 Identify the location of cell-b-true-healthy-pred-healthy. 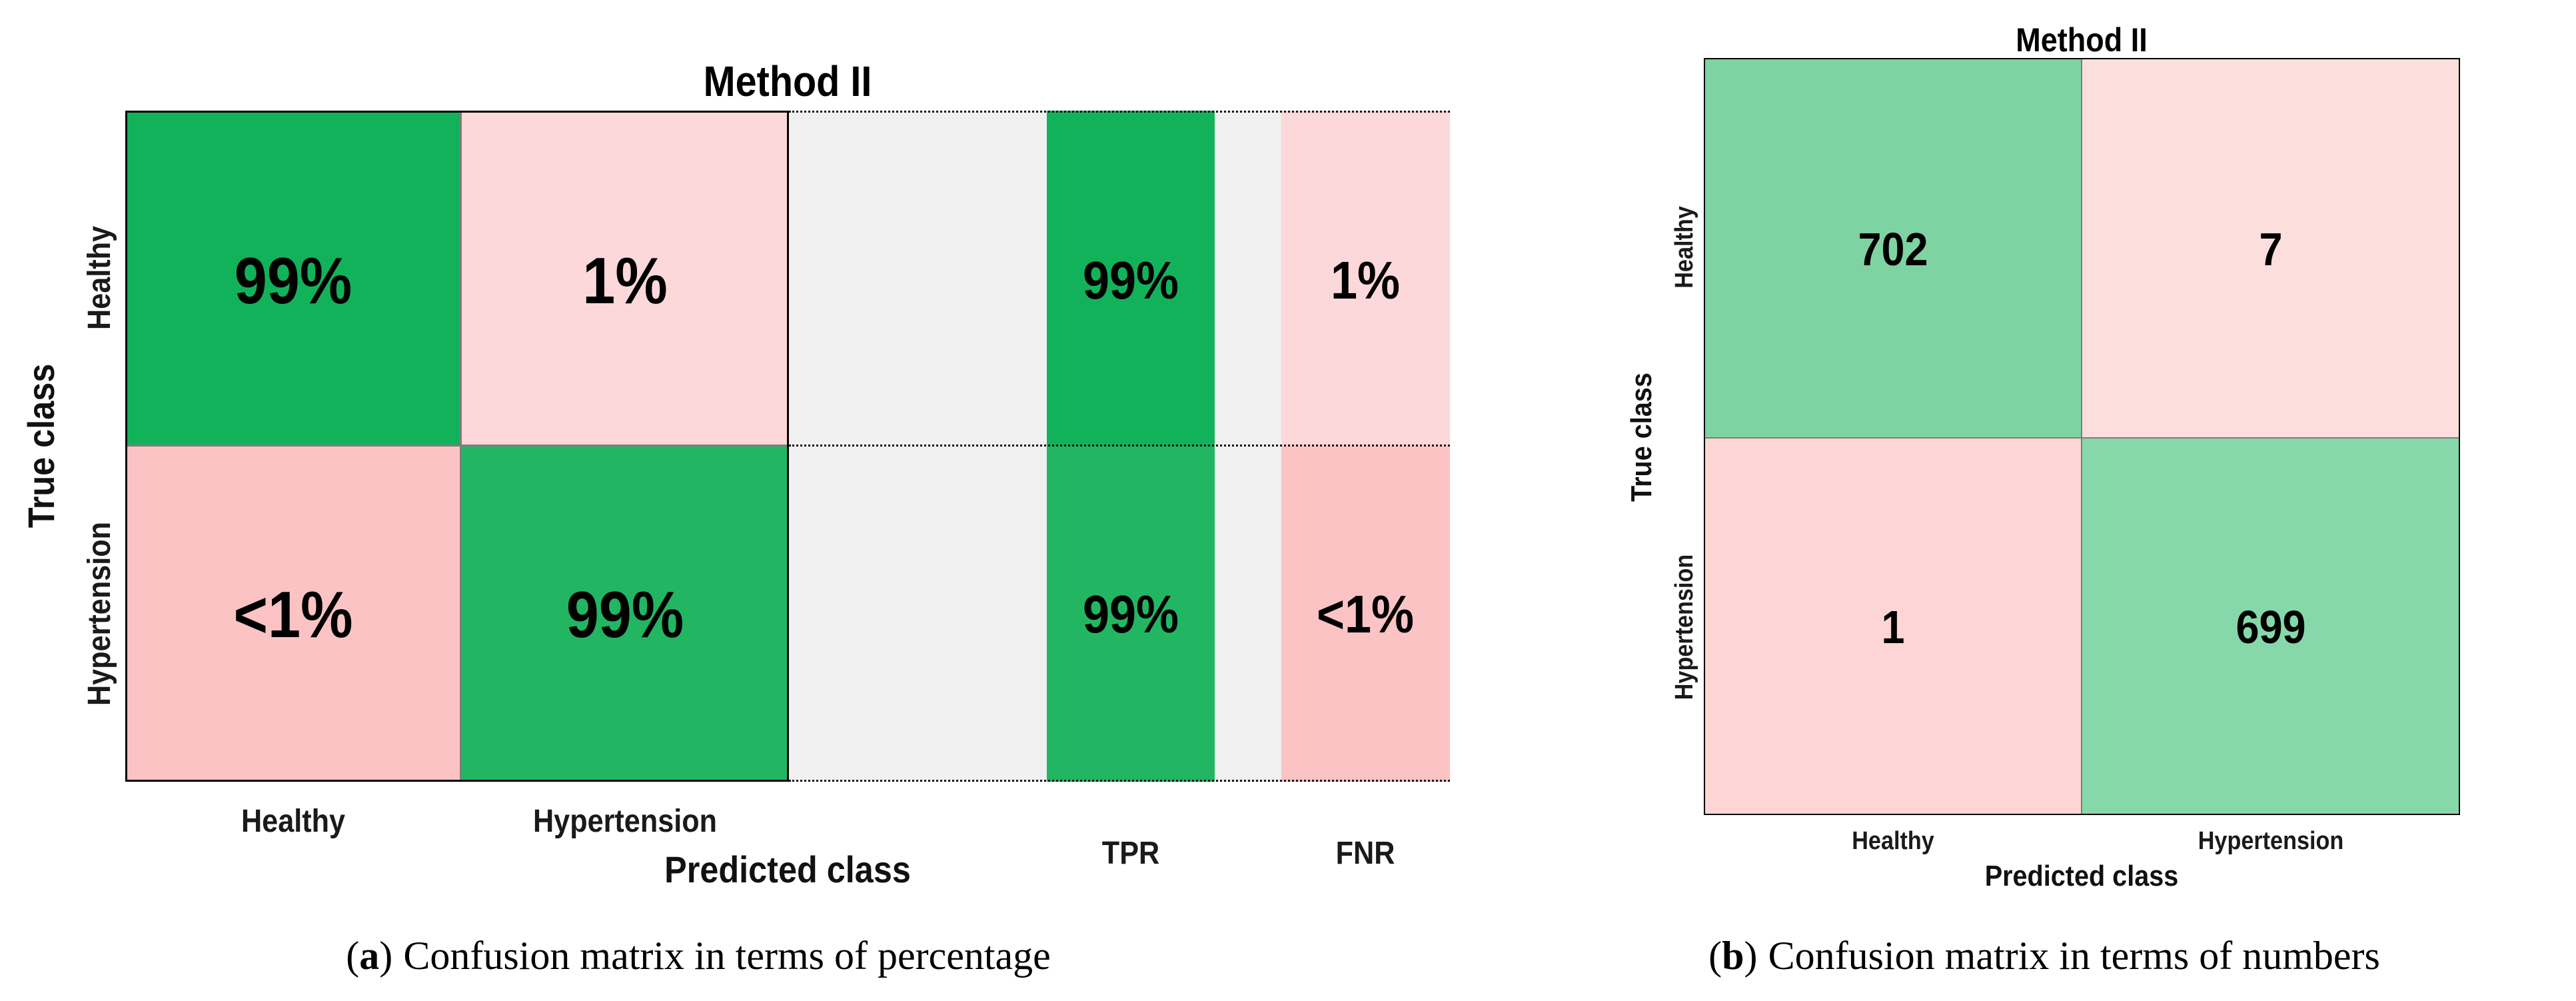
(1893, 248).